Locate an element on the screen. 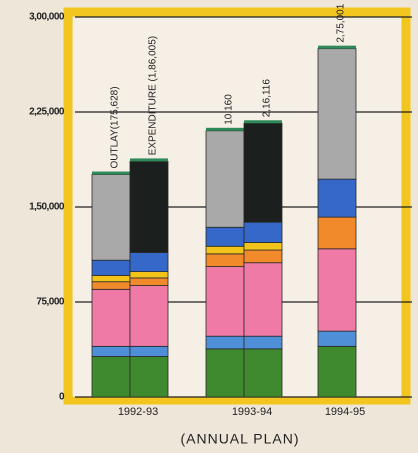 This screenshot has width=418, height=453. y-tick-label: 0 is located at coordinates (62, 397).